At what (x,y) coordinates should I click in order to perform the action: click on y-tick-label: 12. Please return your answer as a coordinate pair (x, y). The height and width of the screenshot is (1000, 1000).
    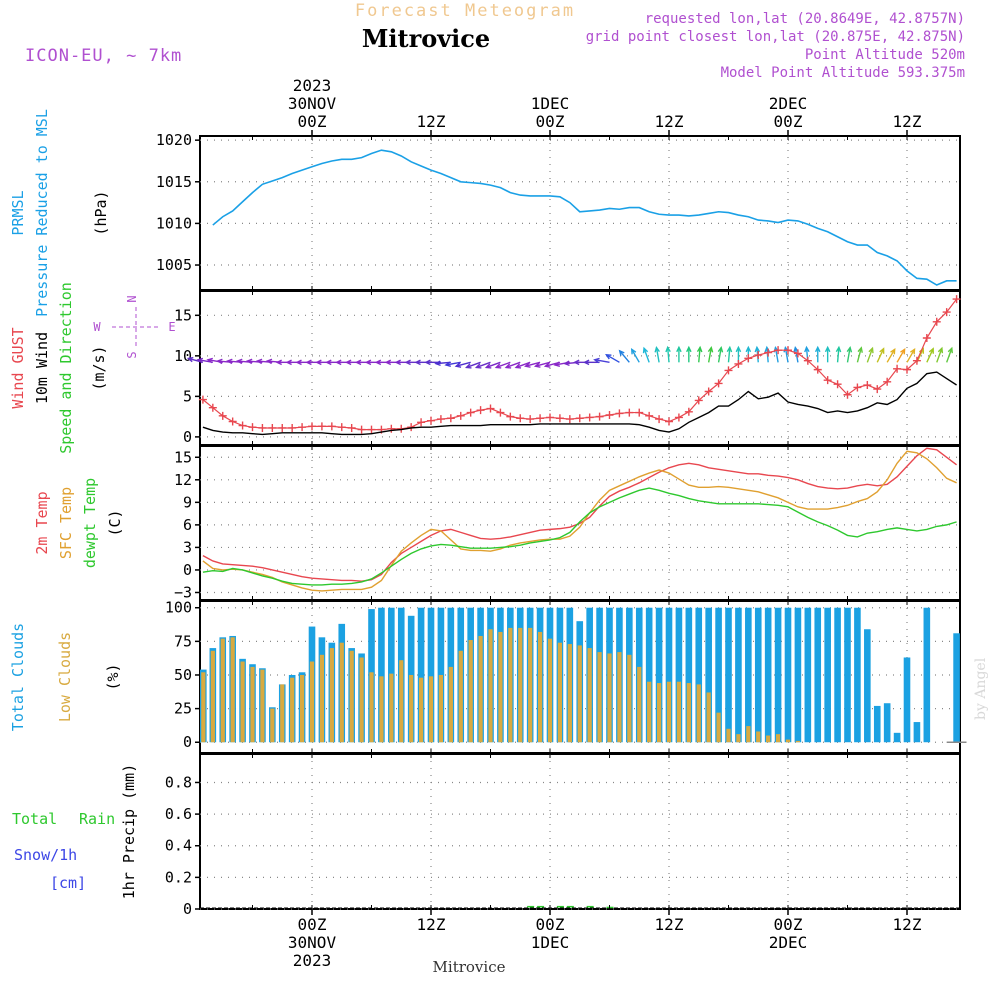
    Looking at the image, I should click on (183, 480).